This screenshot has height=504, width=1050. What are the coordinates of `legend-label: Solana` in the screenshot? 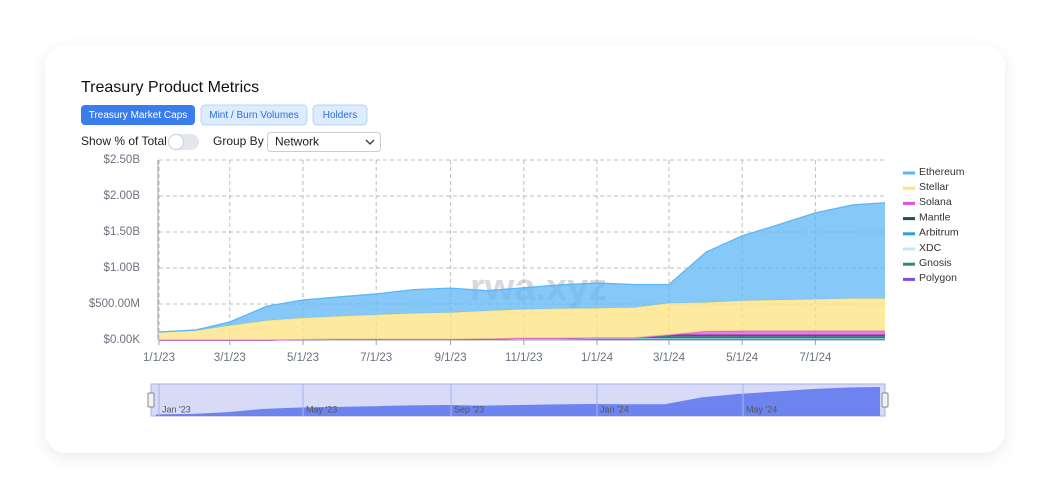 It's located at (935, 202).